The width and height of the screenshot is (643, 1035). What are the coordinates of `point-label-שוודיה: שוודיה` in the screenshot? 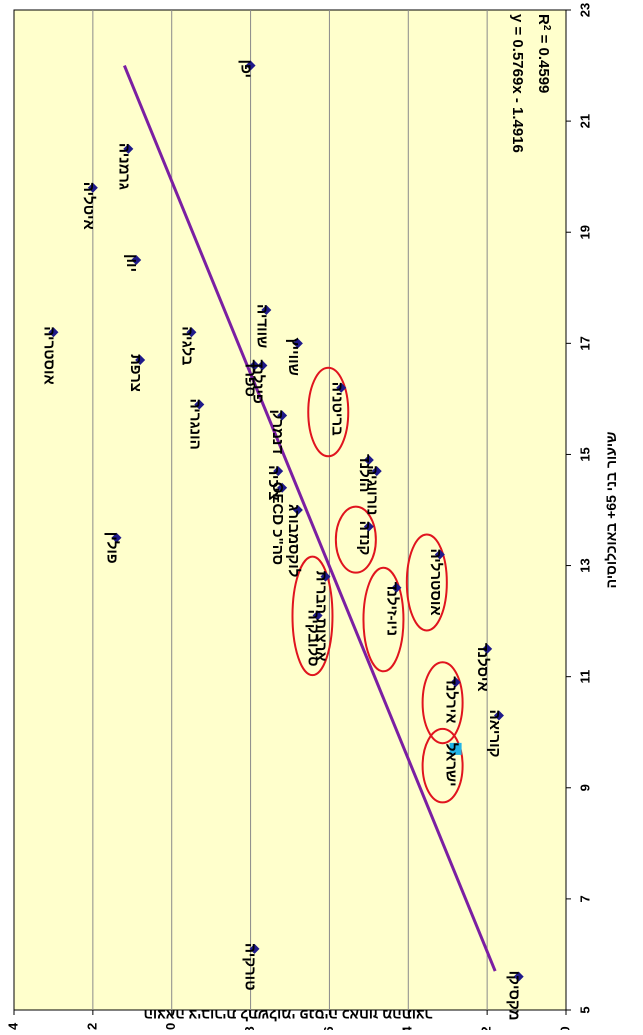 It's located at (261, 326).